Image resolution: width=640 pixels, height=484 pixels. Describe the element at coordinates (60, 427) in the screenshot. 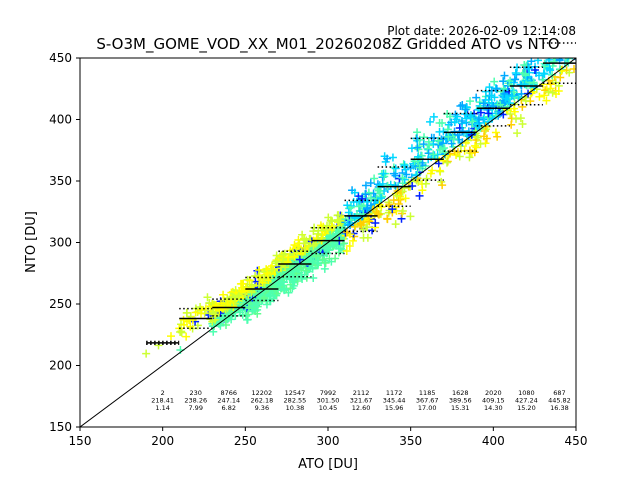

I see `y-tick-label: 150` at that location.